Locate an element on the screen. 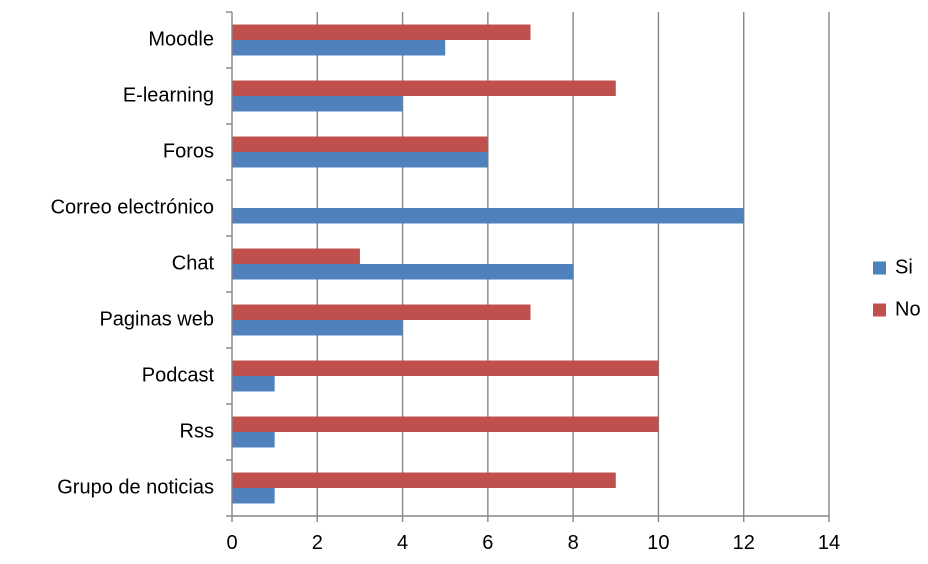 The image size is (928, 564). x-tick-label: 8 is located at coordinates (573, 543).